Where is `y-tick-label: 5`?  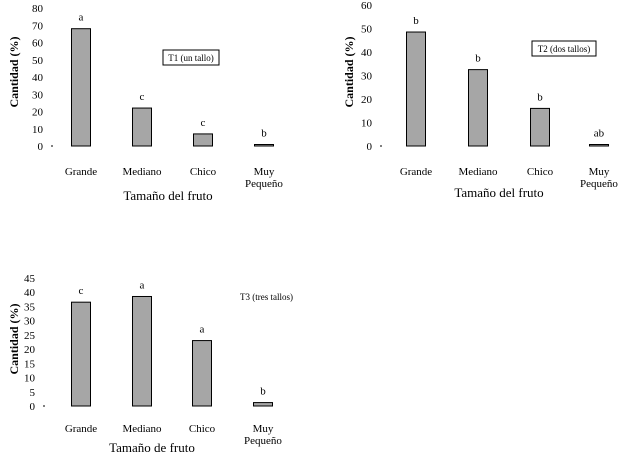
y-tick-label: 5 is located at coordinates (33, 393).